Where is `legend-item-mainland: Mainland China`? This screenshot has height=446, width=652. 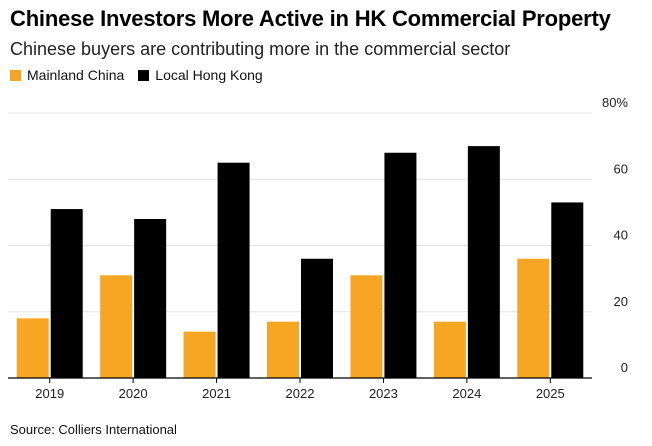
legend-item-mainland: Mainland China is located at coordinates (67, 75).